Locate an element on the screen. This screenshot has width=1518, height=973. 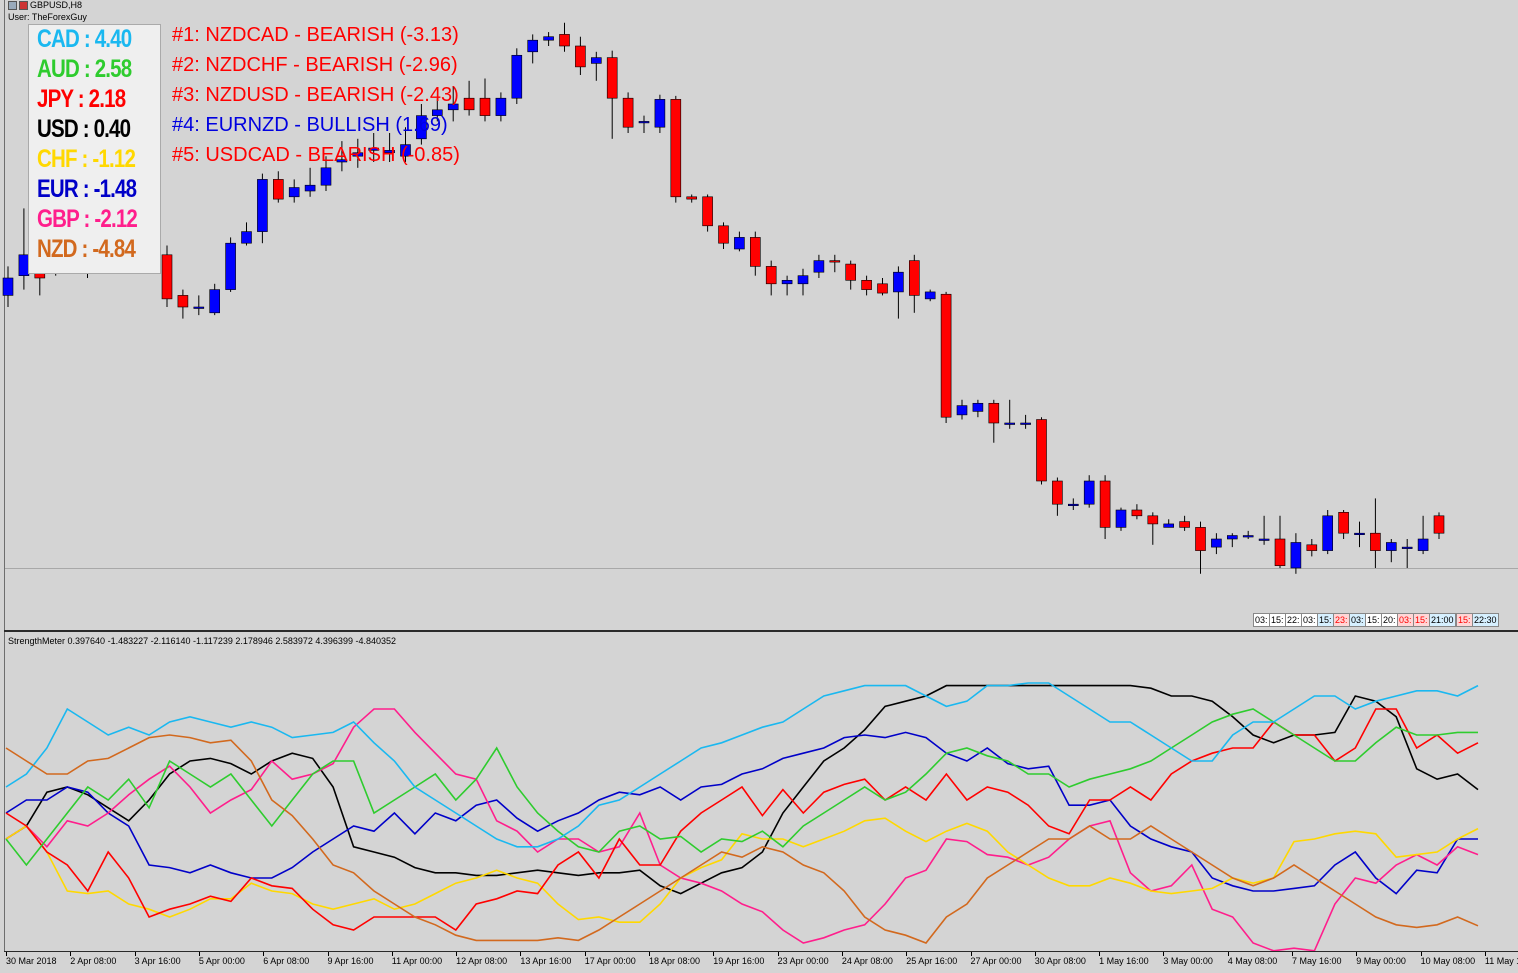
time-axis-label: 2 Apr 08:00 is located at coordinates (93, 961).